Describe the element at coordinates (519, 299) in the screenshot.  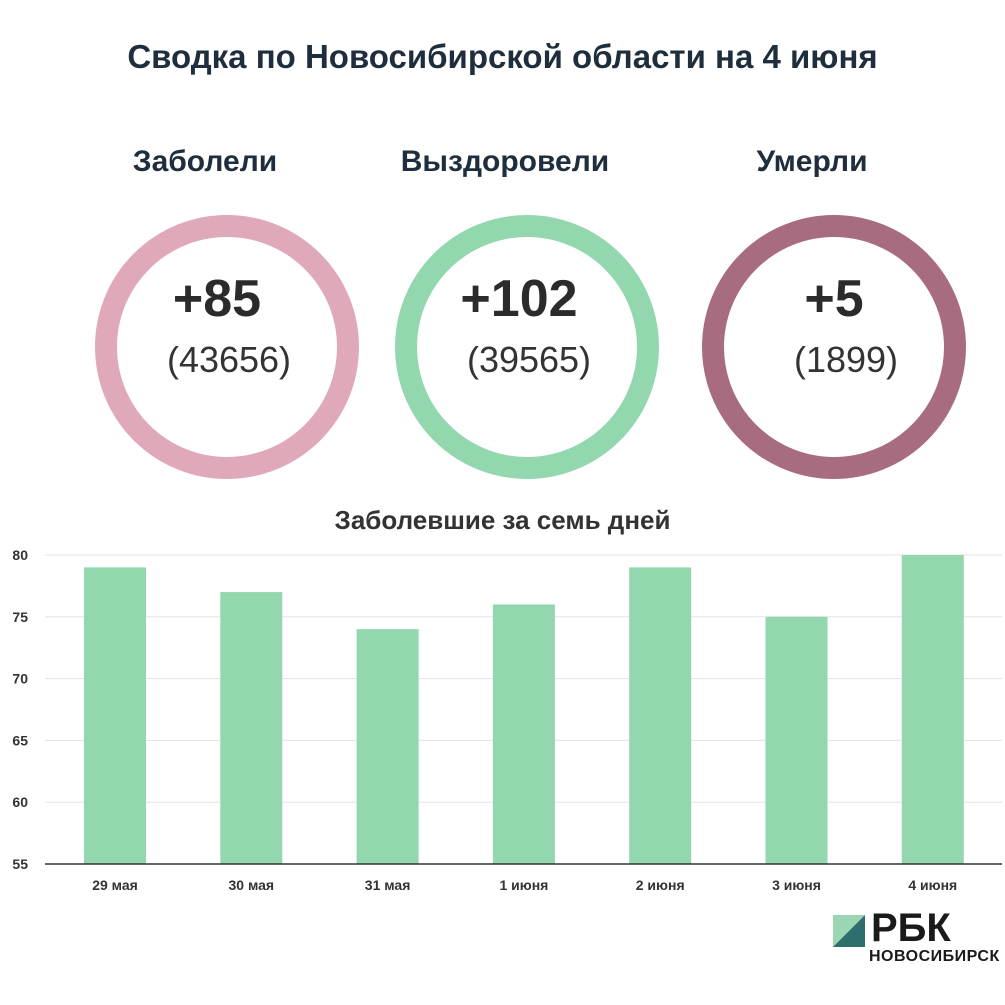
I see `stat-delta: +102` at that location.